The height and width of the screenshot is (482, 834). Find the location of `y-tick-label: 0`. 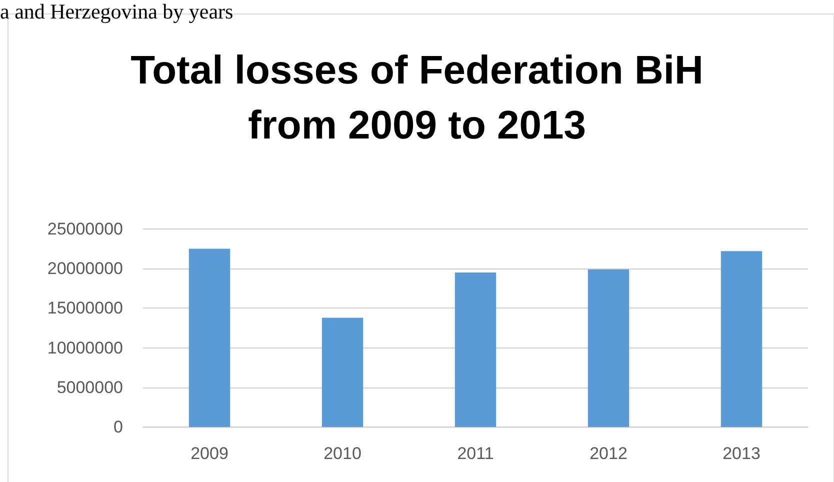

y-tick-label: 0 is located at coordinates (118, 427).